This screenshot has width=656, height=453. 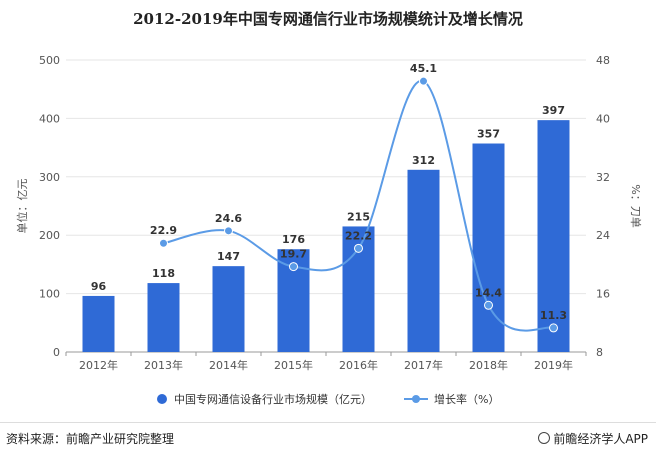 What do you see at coordinates (49, 60) in the screenshot?
I see `y-tick-label: 500` at bounding box center [49, 60].